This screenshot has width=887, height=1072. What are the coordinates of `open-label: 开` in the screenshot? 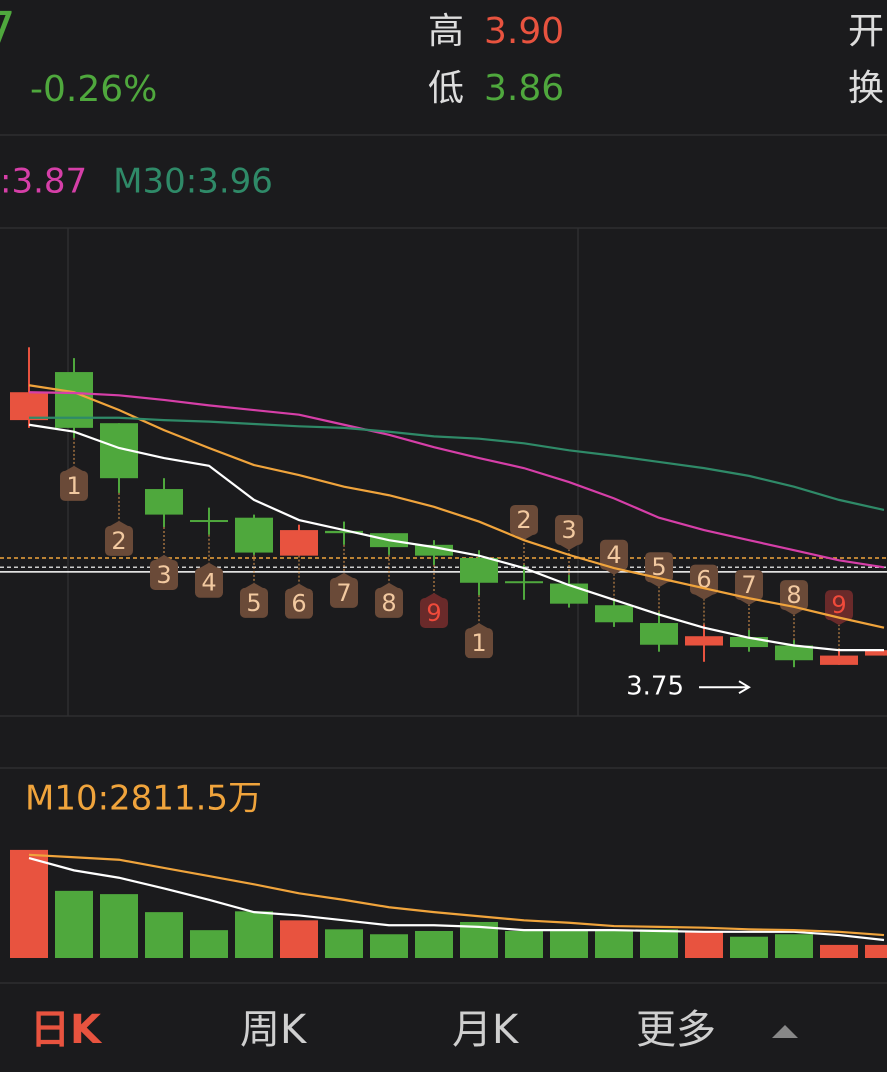 It's located at (866, 31).